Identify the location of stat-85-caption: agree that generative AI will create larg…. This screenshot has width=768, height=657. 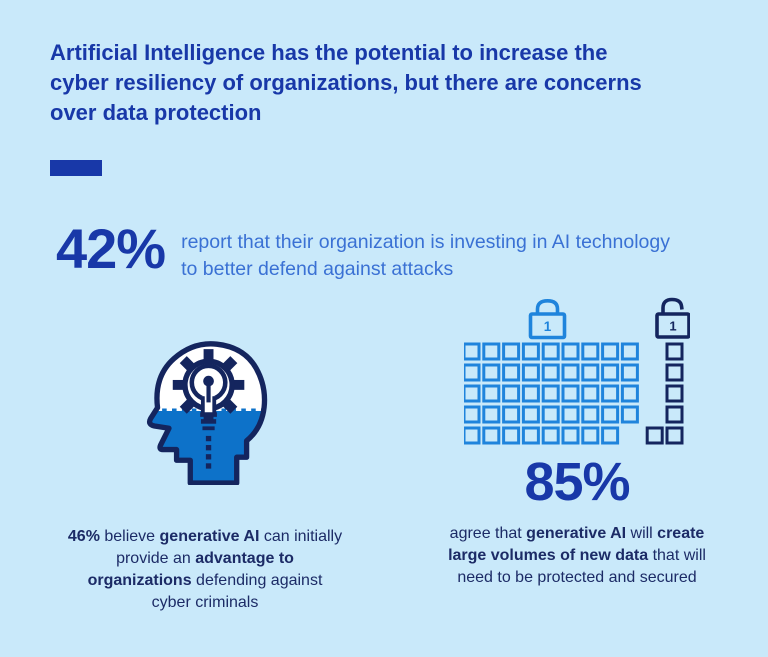
(577, 555).